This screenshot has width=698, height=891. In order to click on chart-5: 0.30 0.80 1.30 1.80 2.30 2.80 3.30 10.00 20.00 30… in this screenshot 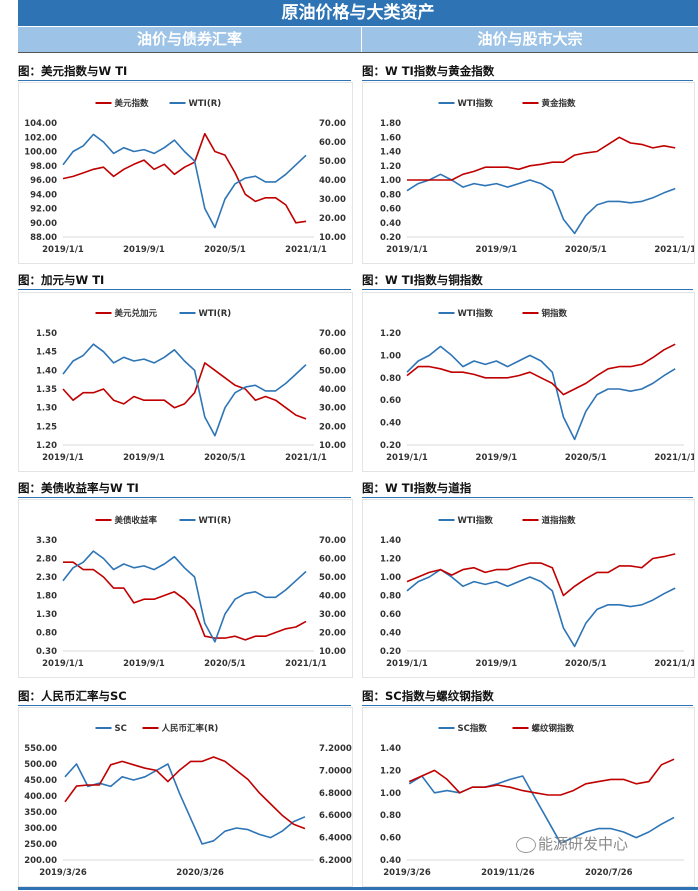, I will do `click(185, 588)`.